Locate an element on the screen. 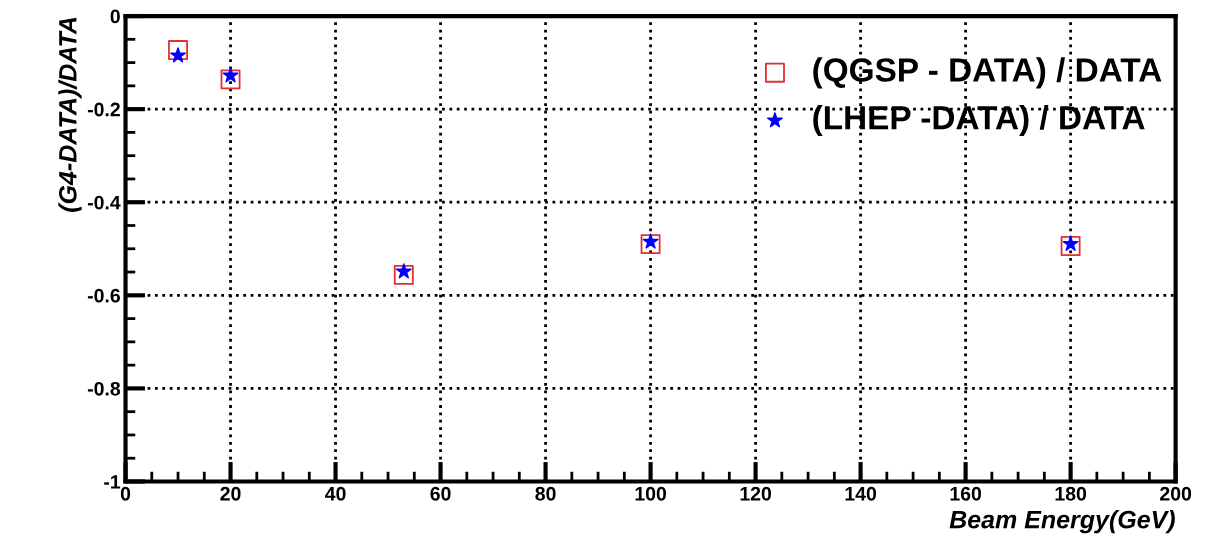 Image resolution: width=1207 pixels, height=535 pixels. x-tick-label: 80 is located at coordinates (545, 493).